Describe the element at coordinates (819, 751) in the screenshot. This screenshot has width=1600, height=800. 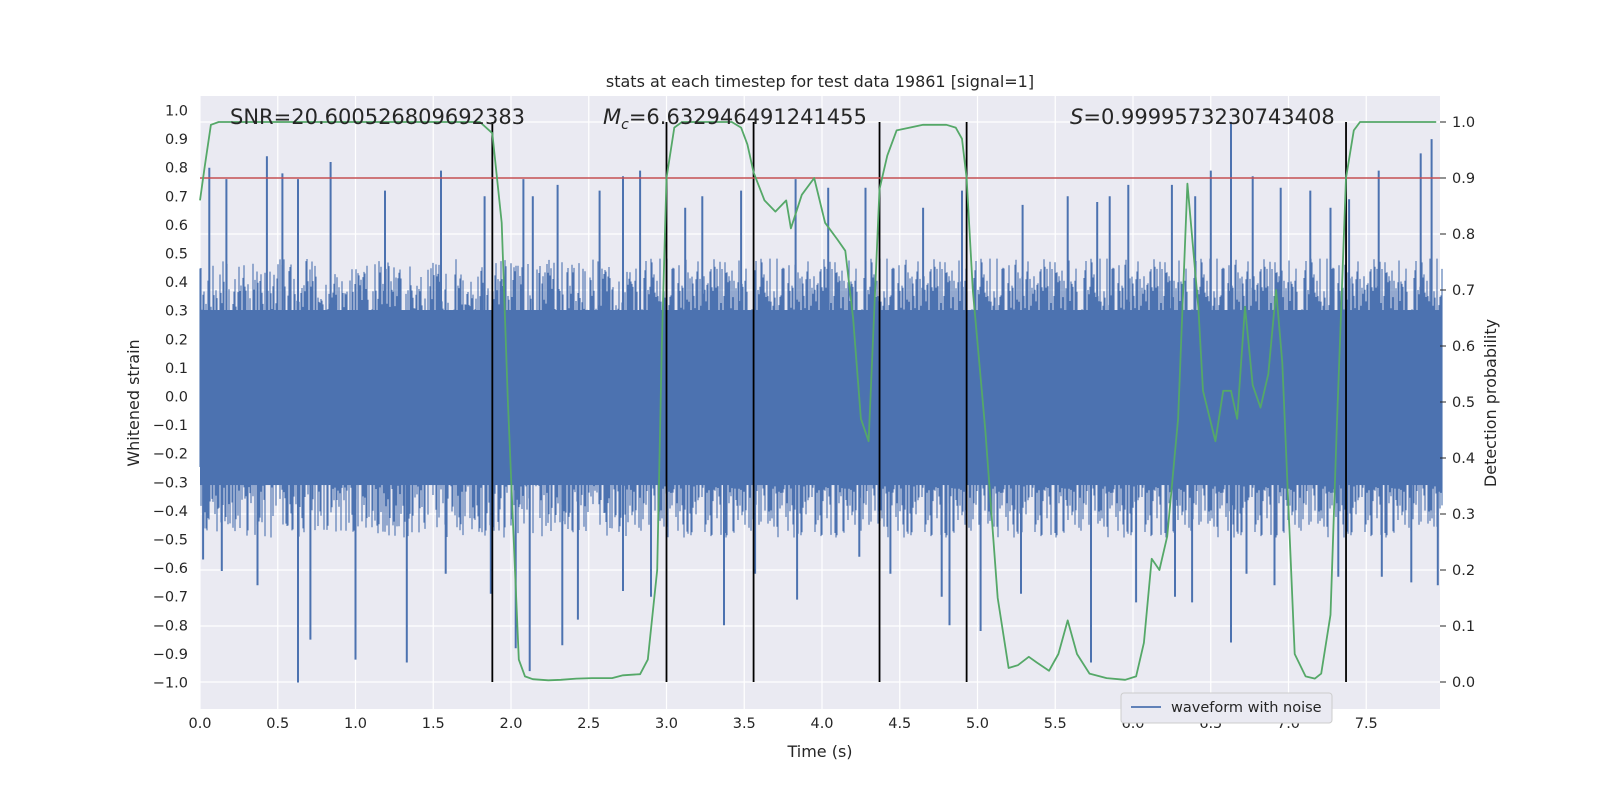
I see `x-axis-label: Time (s)` at that location.